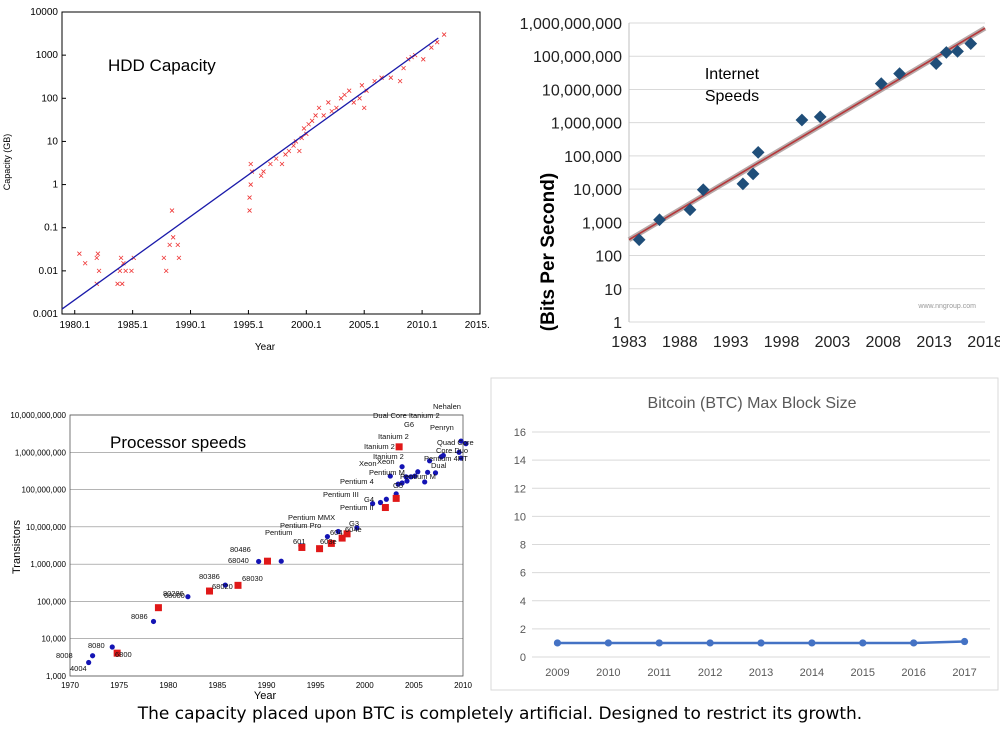 This screenshot has height=735, width=1000. I want to click on processor-chip-label: 604e, so click(353, 529).